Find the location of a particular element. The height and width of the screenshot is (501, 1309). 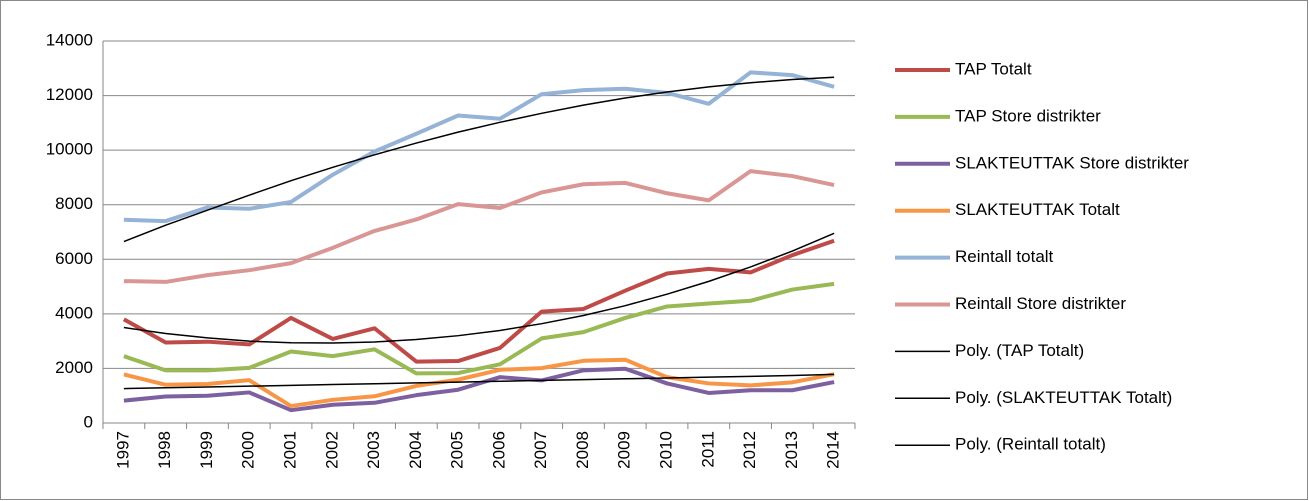

x-tick-label: 2003 is located at coordinates (373, 450).